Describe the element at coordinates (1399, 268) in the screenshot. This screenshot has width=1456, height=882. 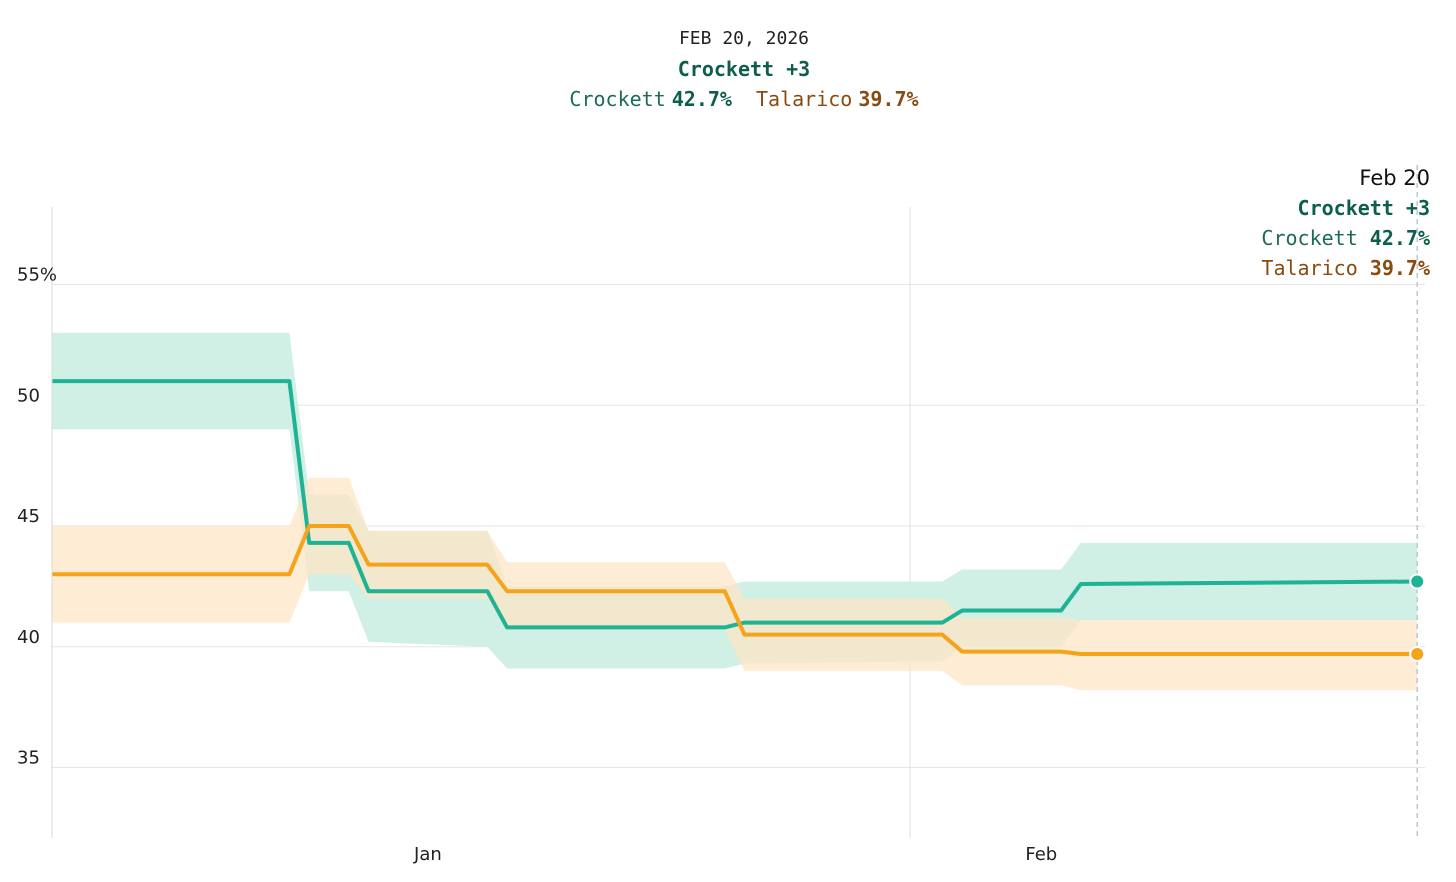
I see `tooltip-talarico-value: 39.7%` at that location.